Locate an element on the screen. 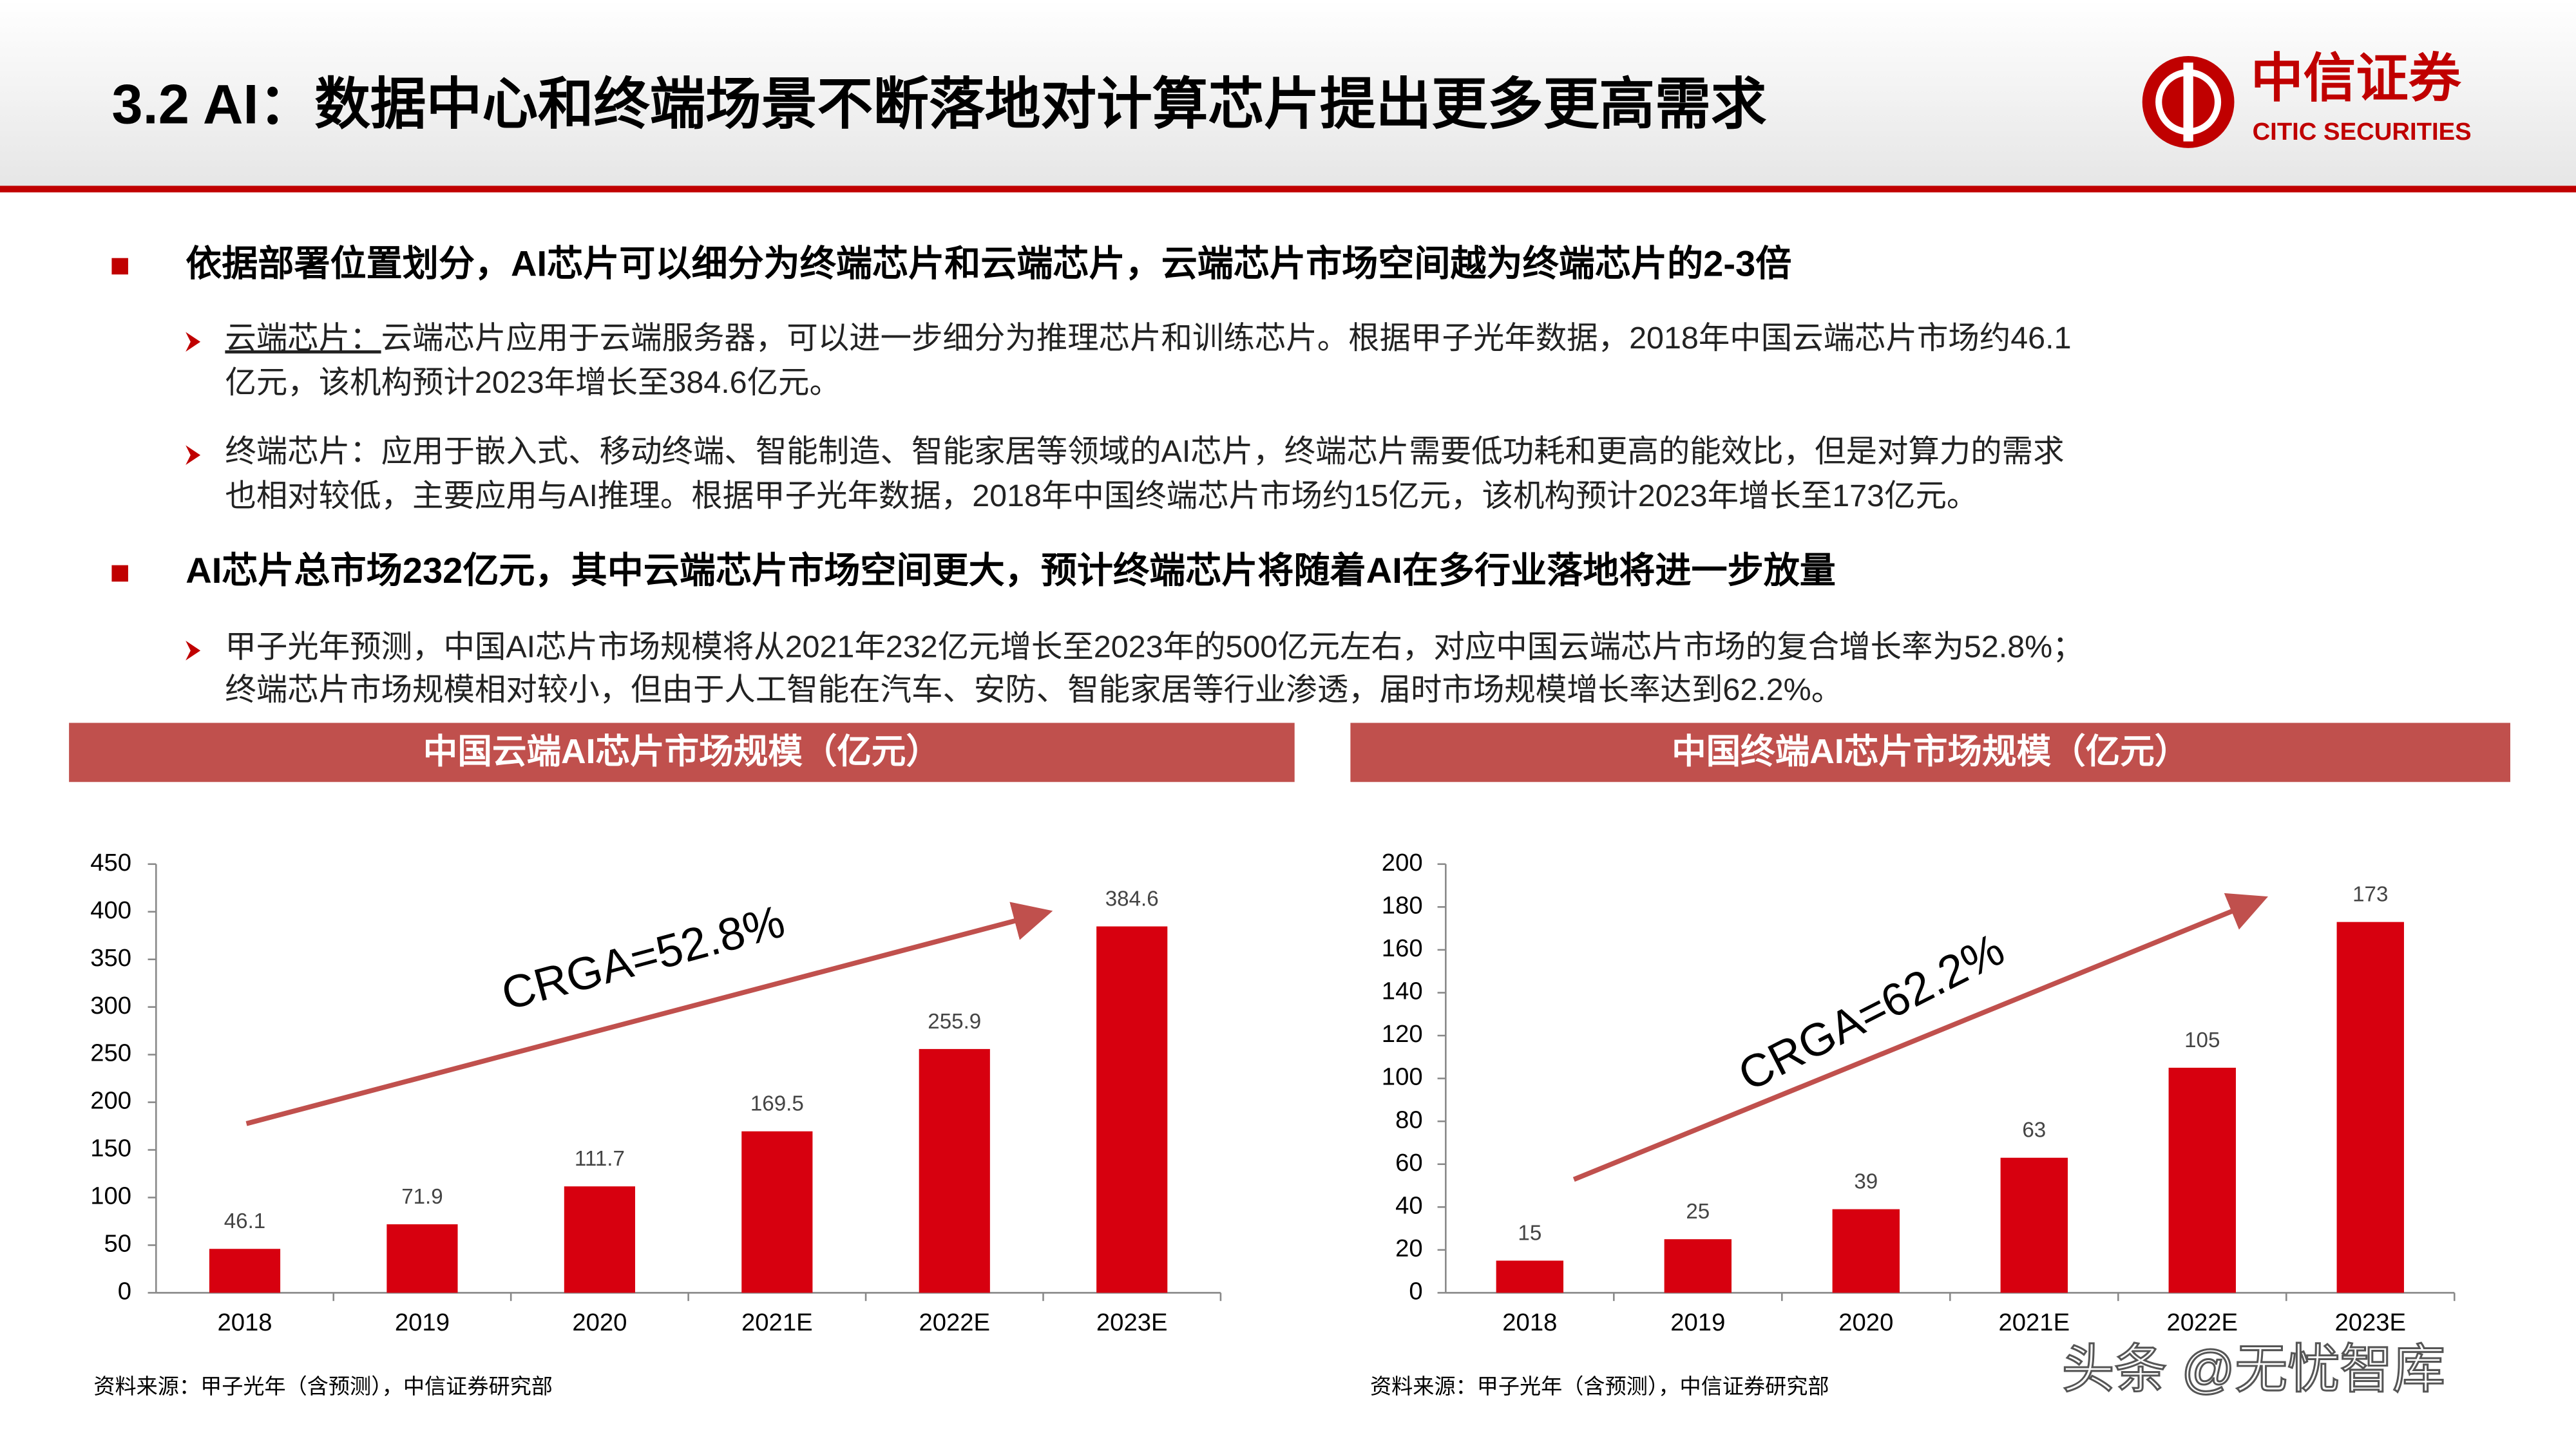  value-label: 169.5 is located at coordinates (777, 1104).